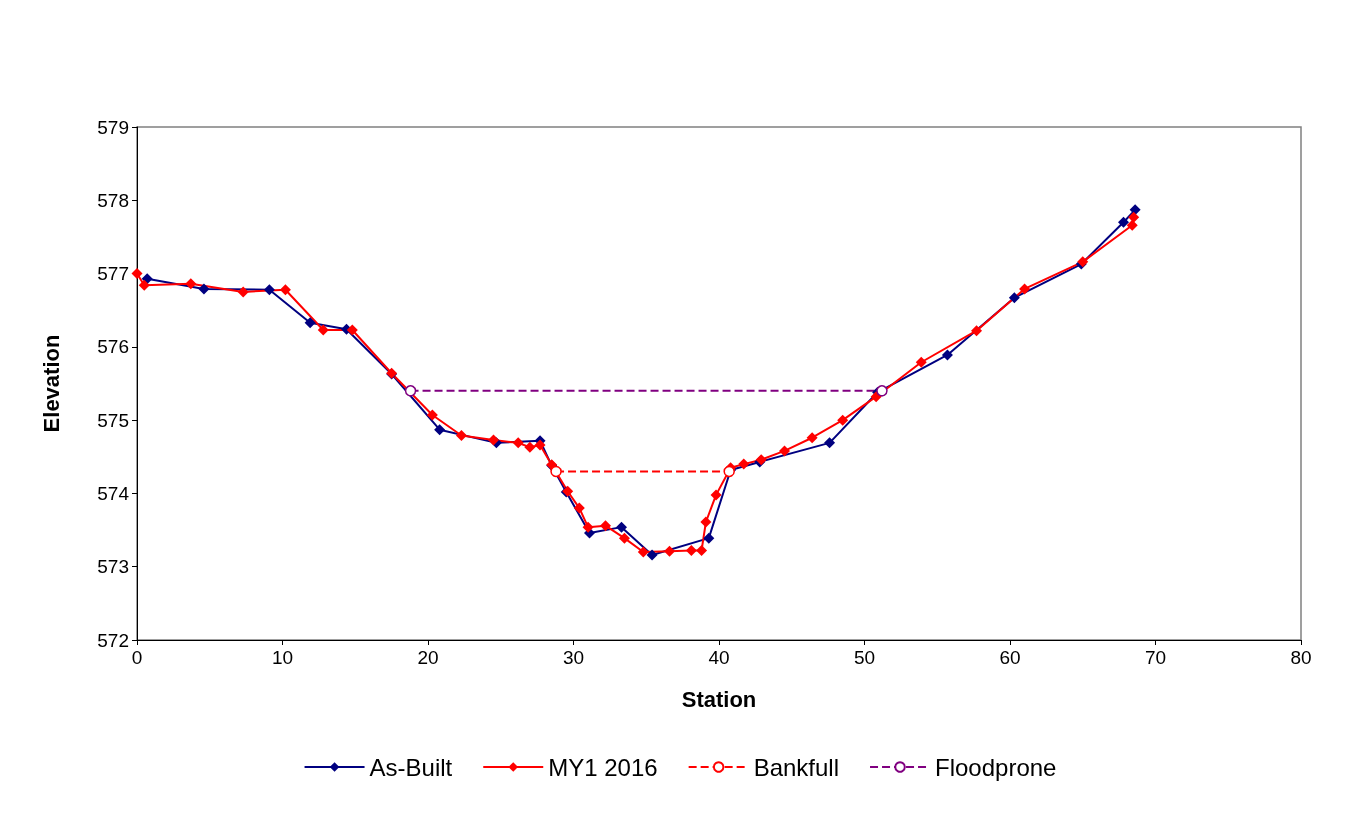 This screenshot has height=829, width=1360. What do you see at coordinates (428, 657) in the screenshot?
I see `x-tick-label: 20` at bounding box center [428, 657].